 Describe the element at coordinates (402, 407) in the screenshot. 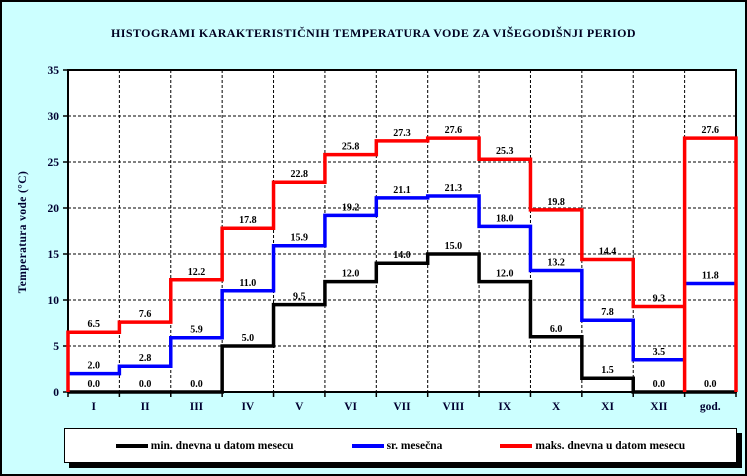

I see `x-axis-category-label: VII` at that location.